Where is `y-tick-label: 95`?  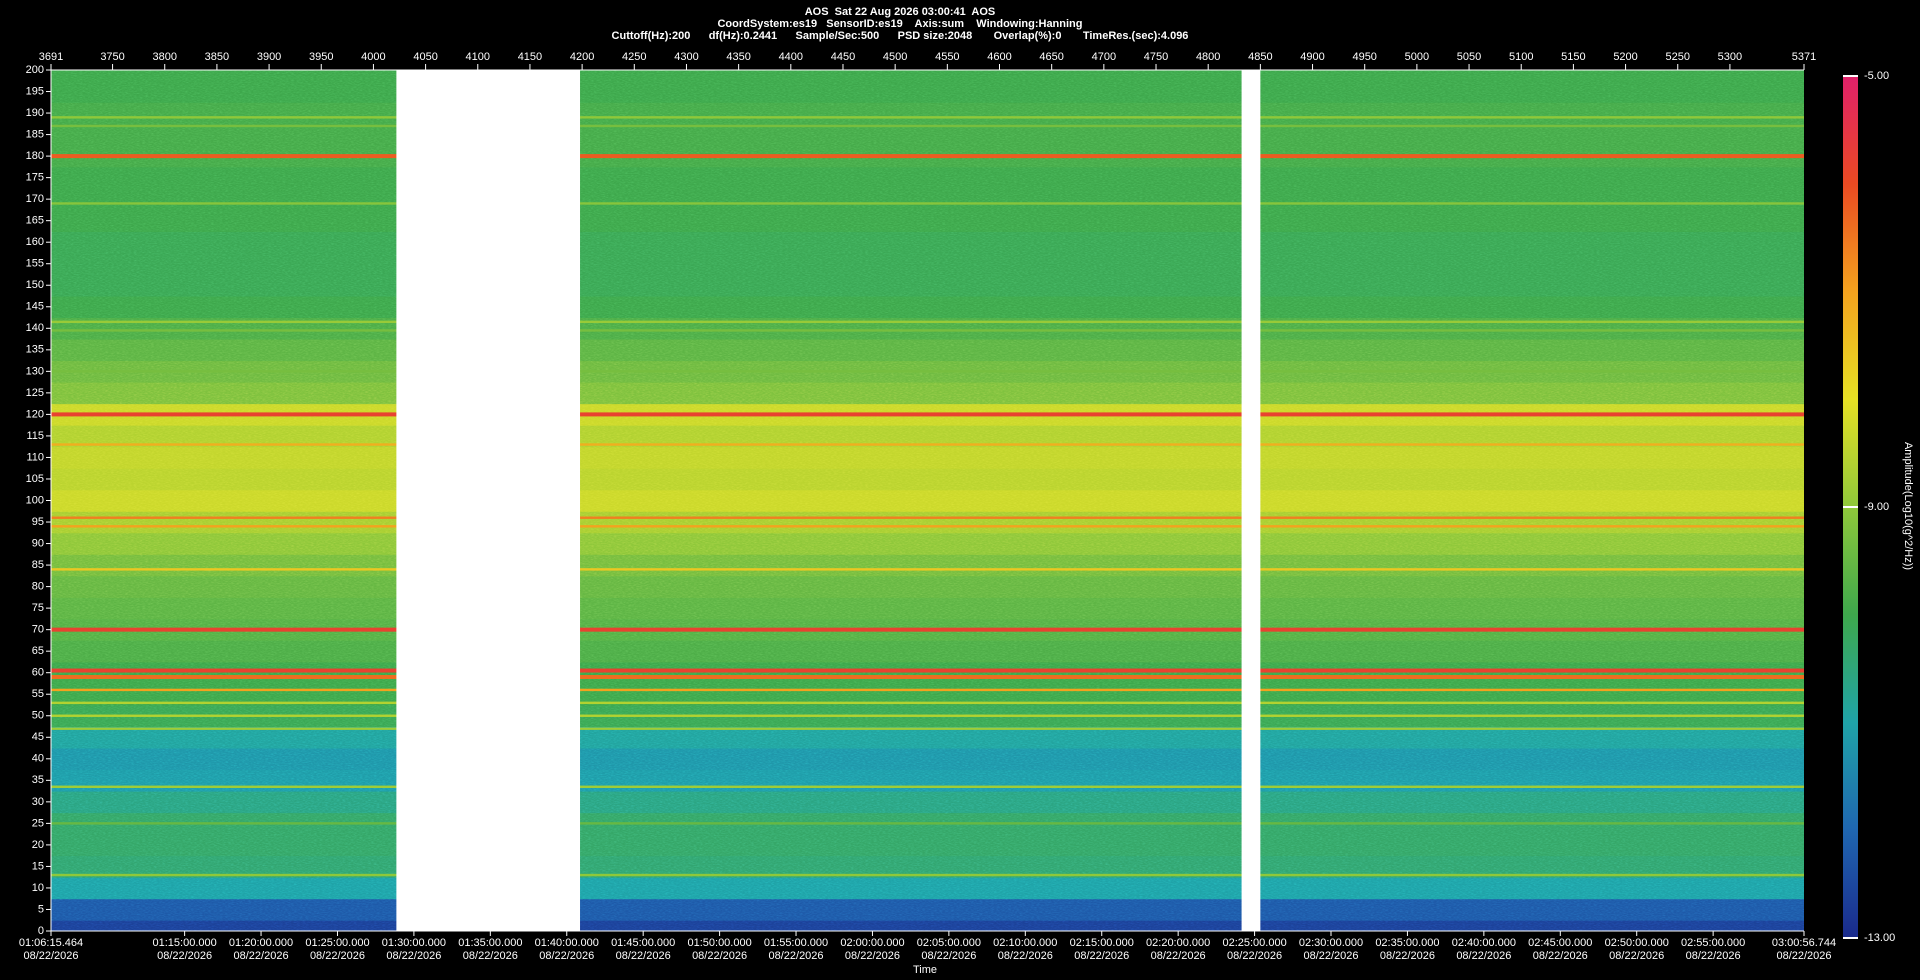
y-tick-label: 95 is located at coordinates (38, 522).